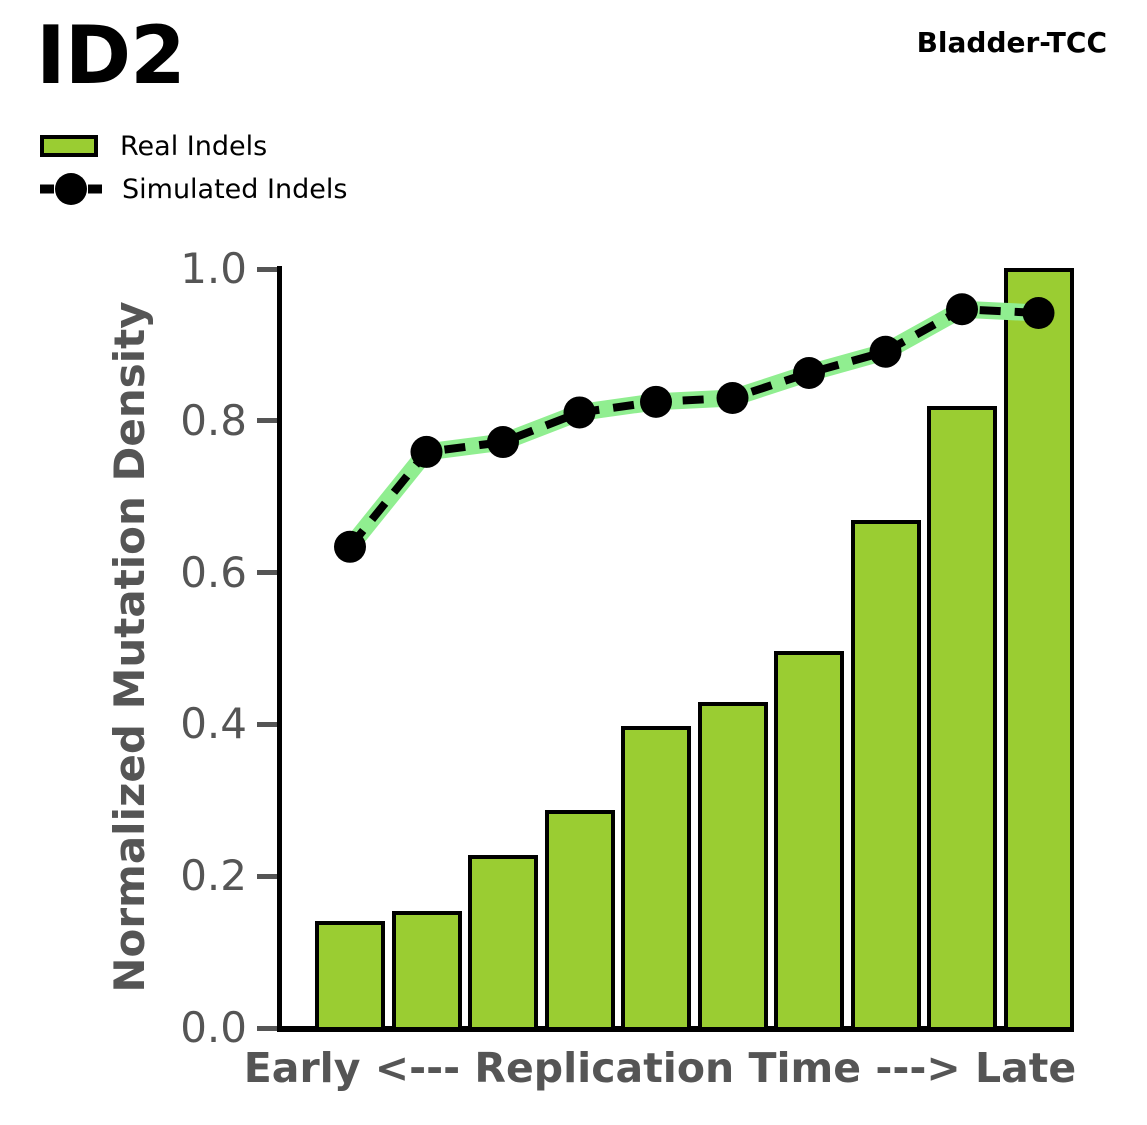  I want to click on y-tick-label: 0.0, so click(213, 1027).